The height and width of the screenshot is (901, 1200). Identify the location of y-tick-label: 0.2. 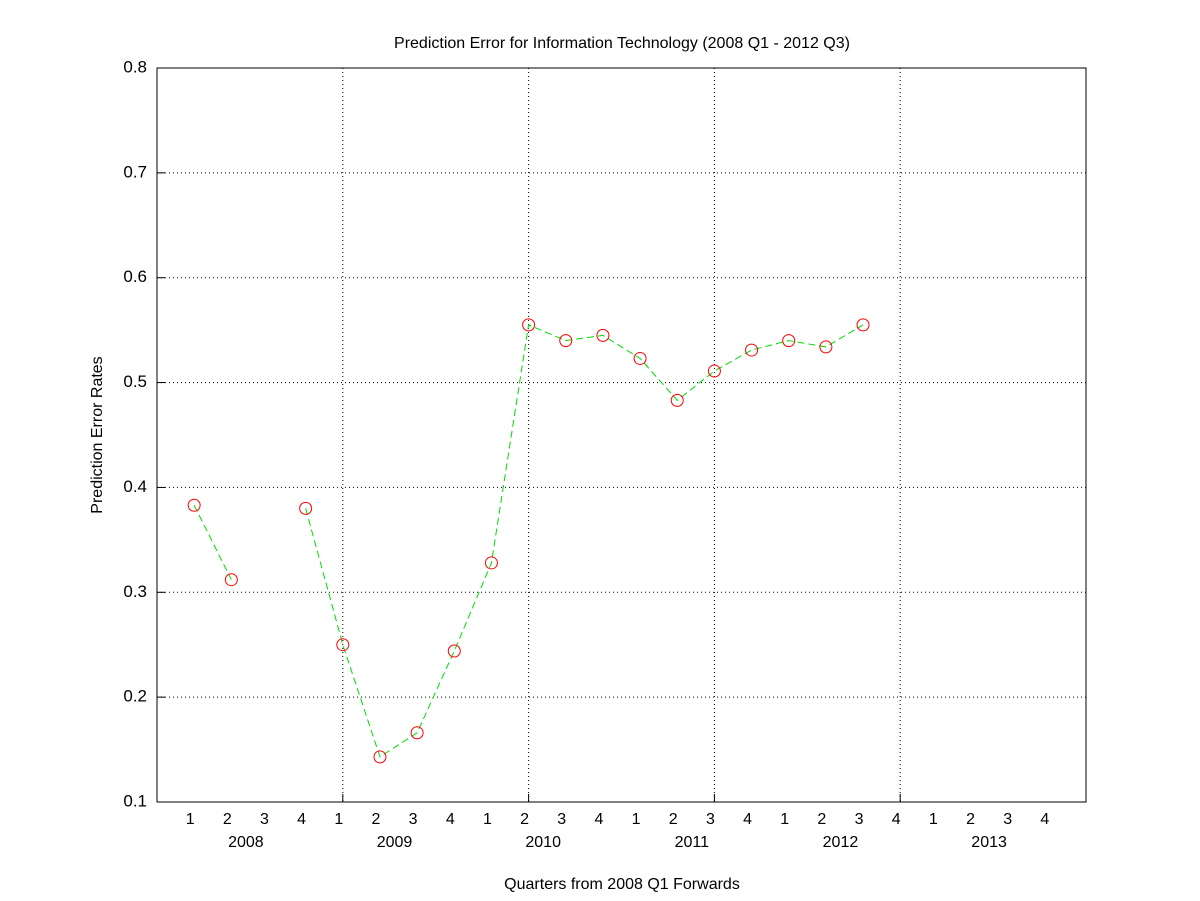
(135, 696).